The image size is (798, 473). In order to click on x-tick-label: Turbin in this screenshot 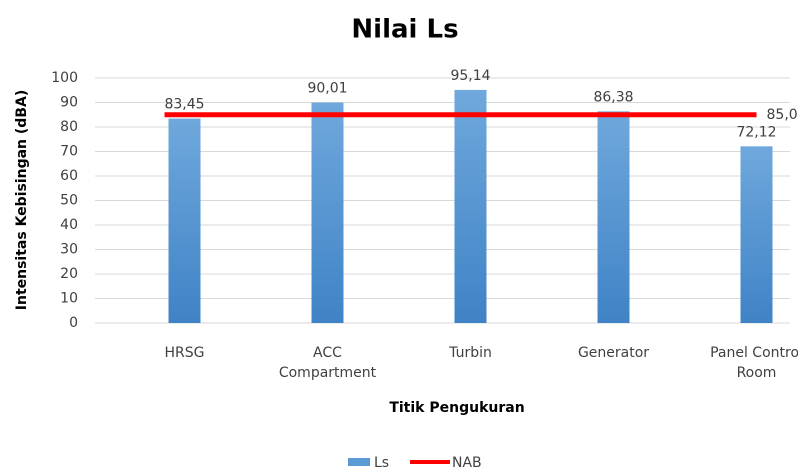, I will do `click(470, 353)`.